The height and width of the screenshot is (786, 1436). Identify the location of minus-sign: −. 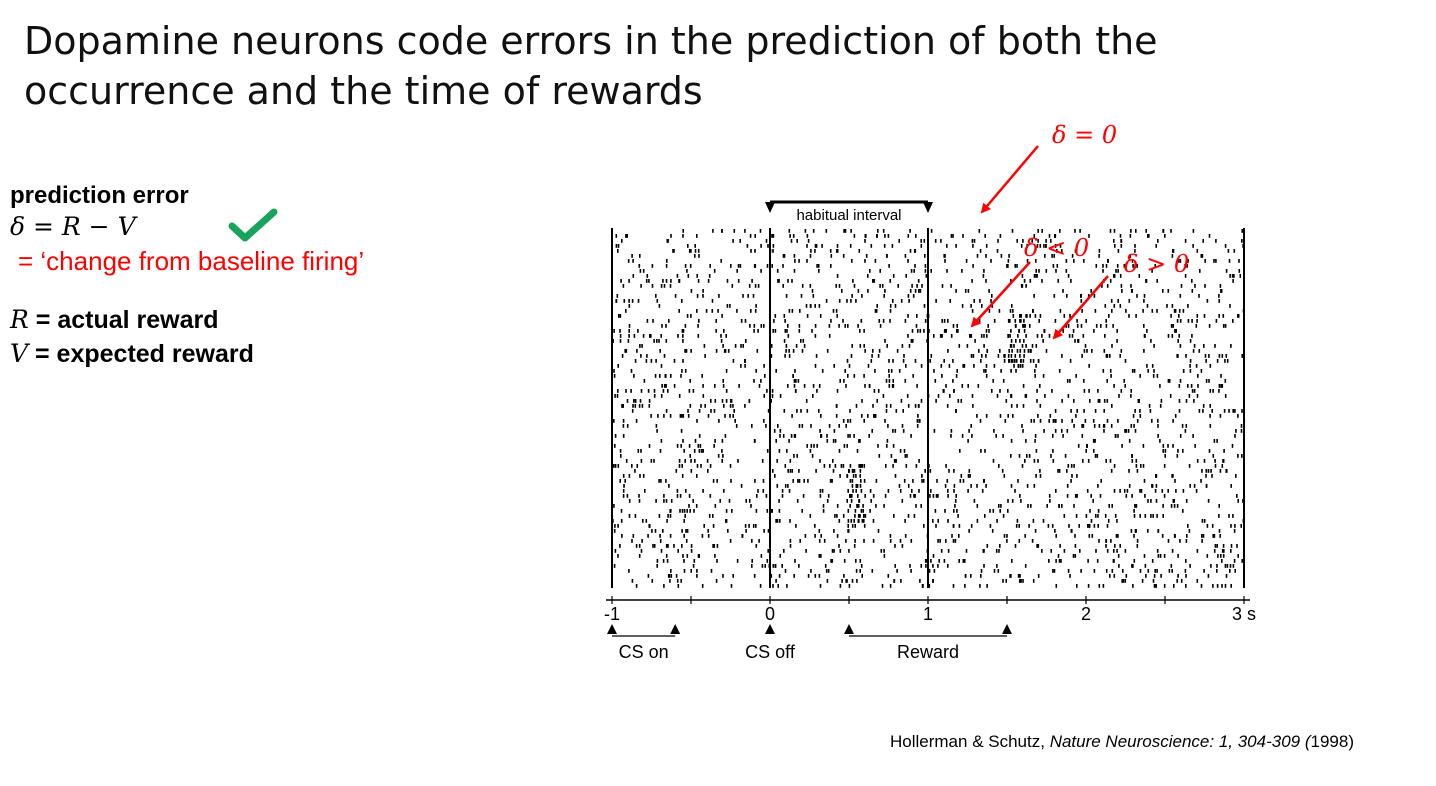
(99, 226).